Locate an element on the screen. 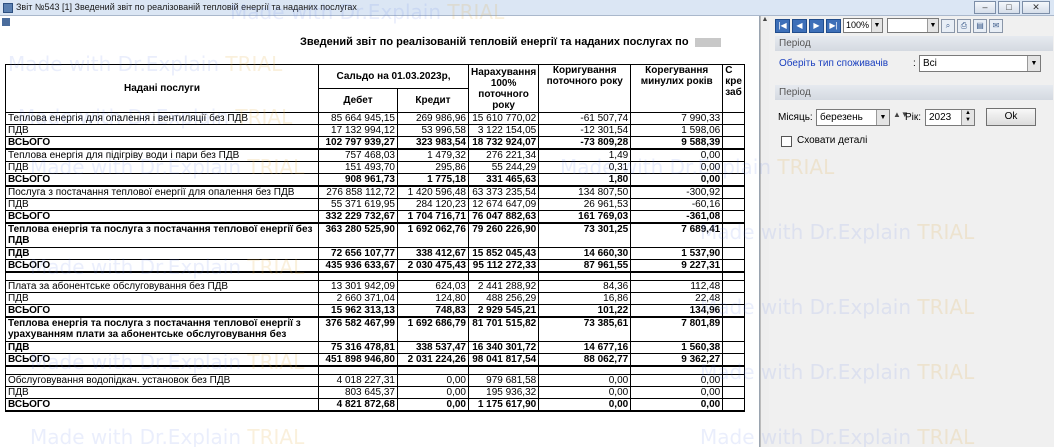 The width and height of the screenshot is (1054, 447). first-page-icon: |◀ is located at coordinates (782, 25).